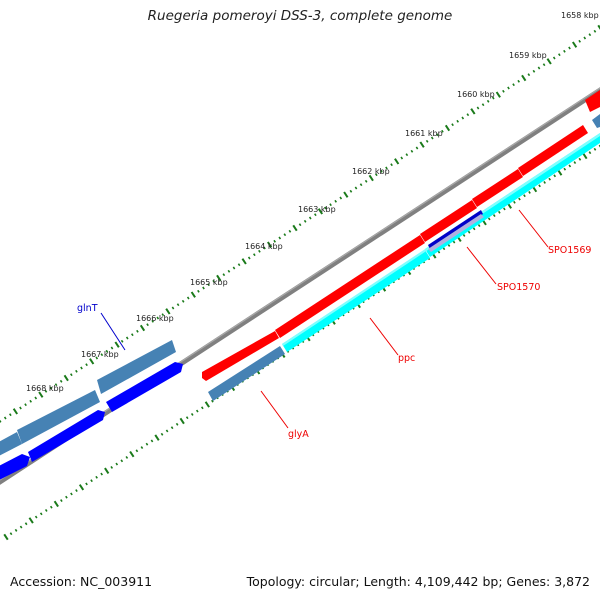 The height and width of the screenshot is (600, 600). What do you see at coordinates (456, 233) in the screenshot?
I see `feature-spo1570-shade` at bounding box center [456, 233].